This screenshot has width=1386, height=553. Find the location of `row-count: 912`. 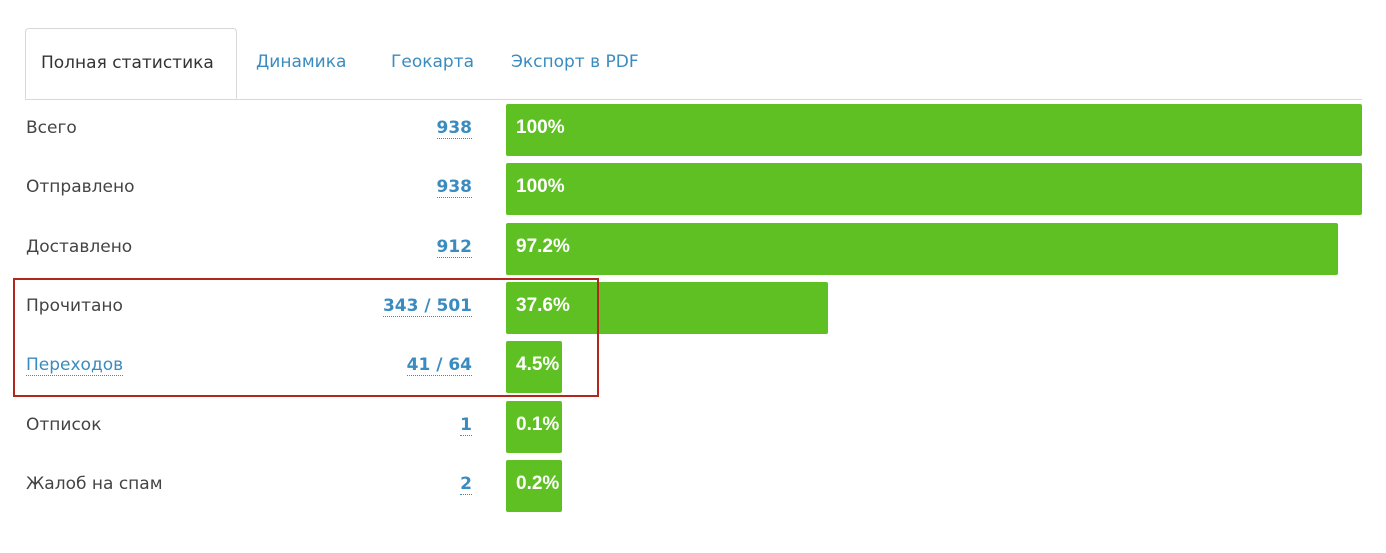

row-count: 912 is located at coordinates (454, 247).